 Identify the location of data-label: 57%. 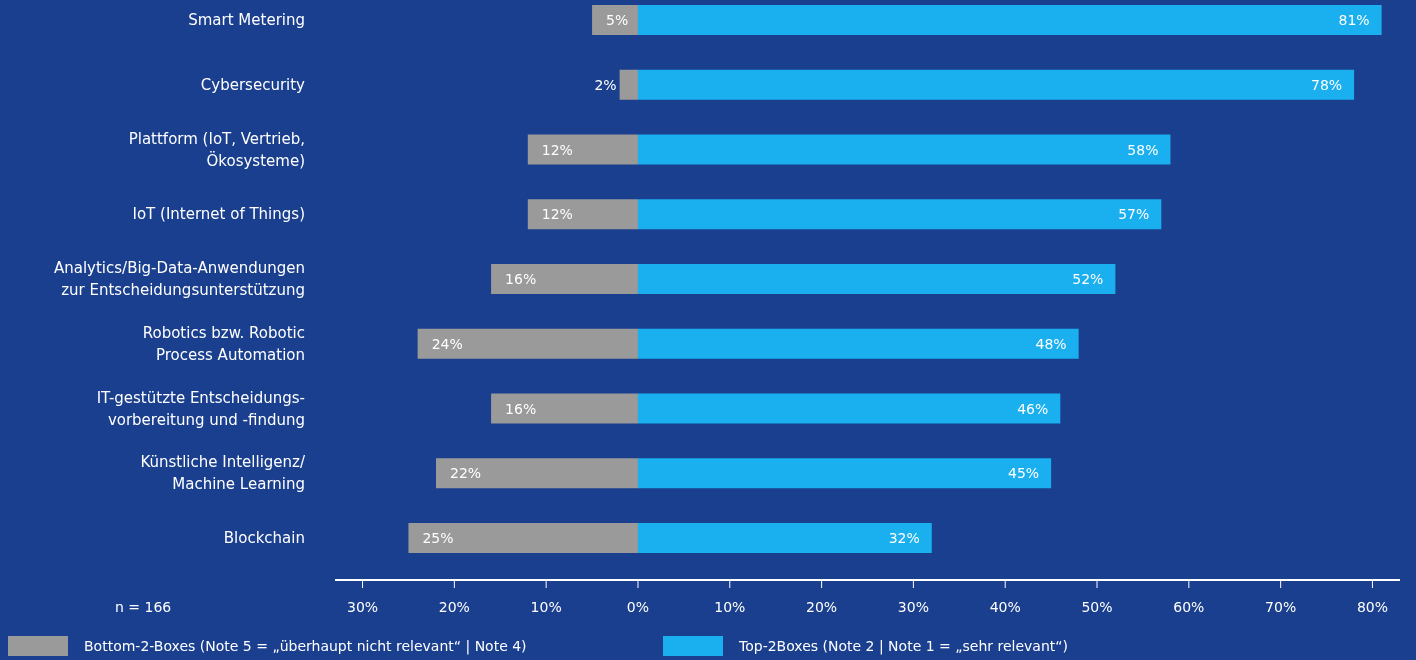
(1134, 214).